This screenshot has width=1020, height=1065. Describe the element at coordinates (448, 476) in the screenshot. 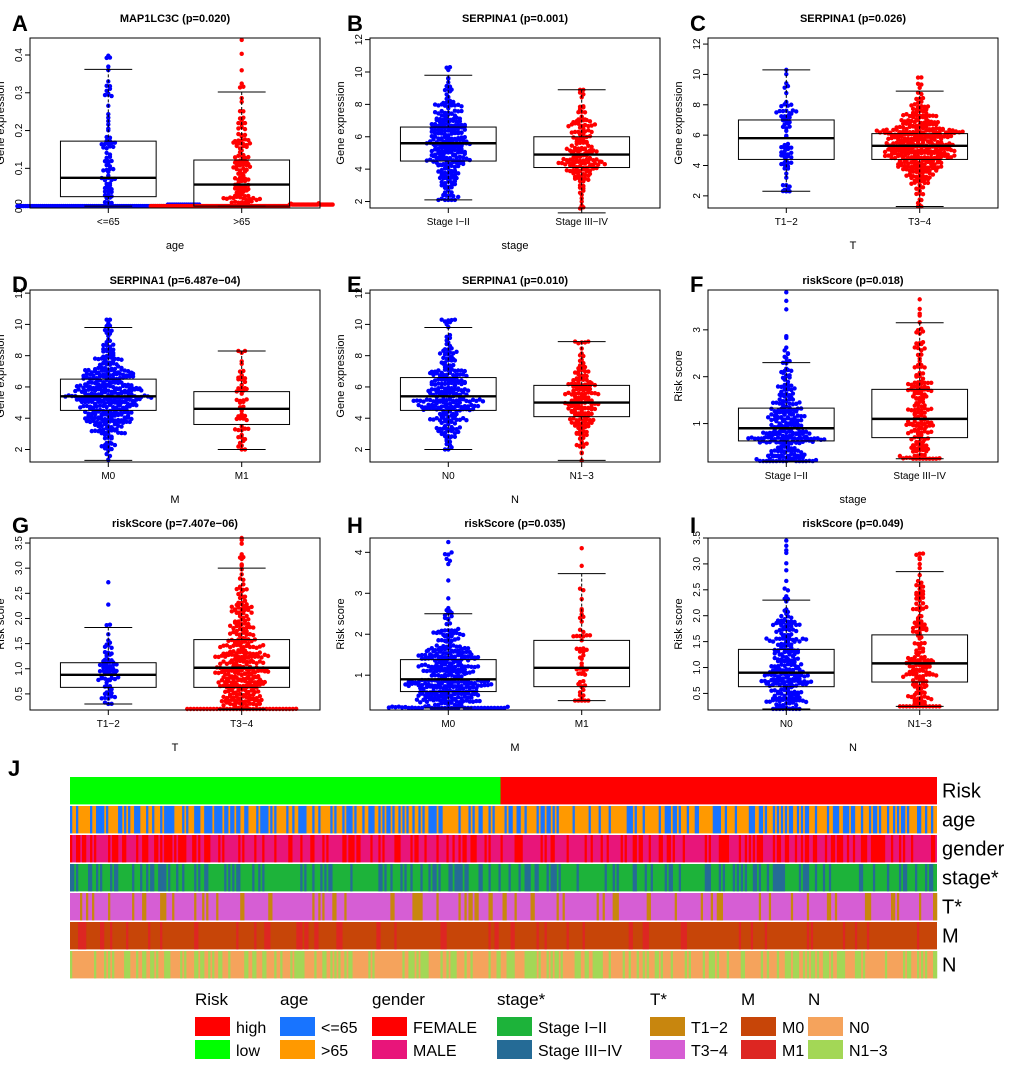

I see `x-tick-label: N0` at that location.